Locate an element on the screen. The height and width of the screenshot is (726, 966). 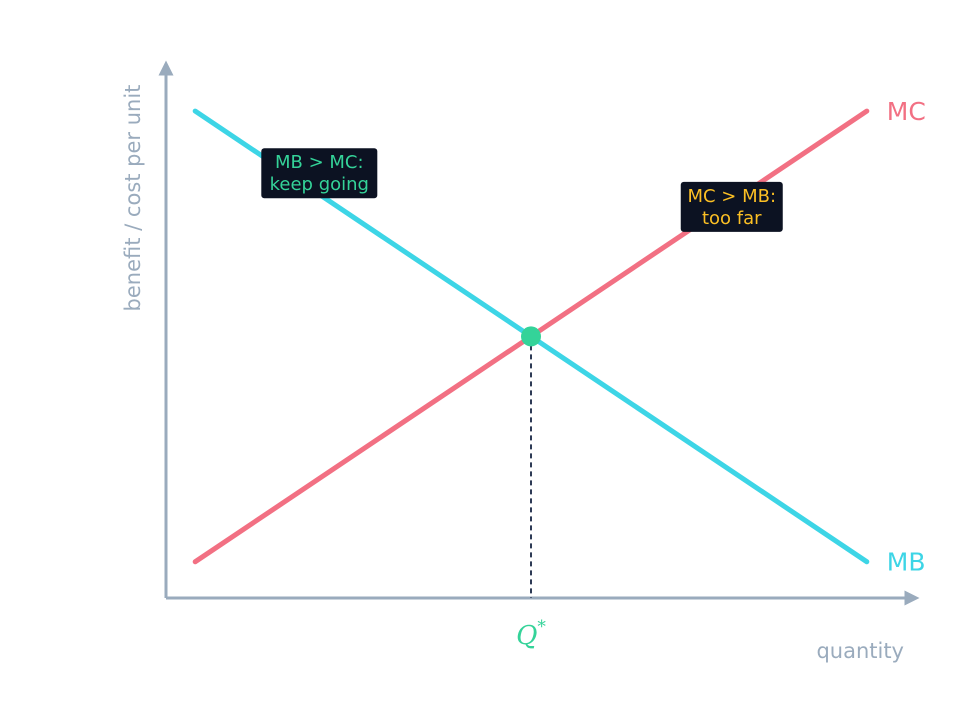
annotation-keep-going-line-2: keep going is located at coordinates (319, 184).